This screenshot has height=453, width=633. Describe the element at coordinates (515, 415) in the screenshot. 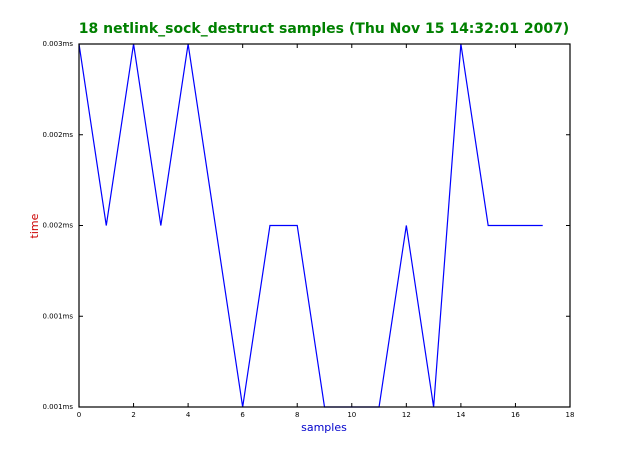

I see `x-tick-label: 16` at that location.